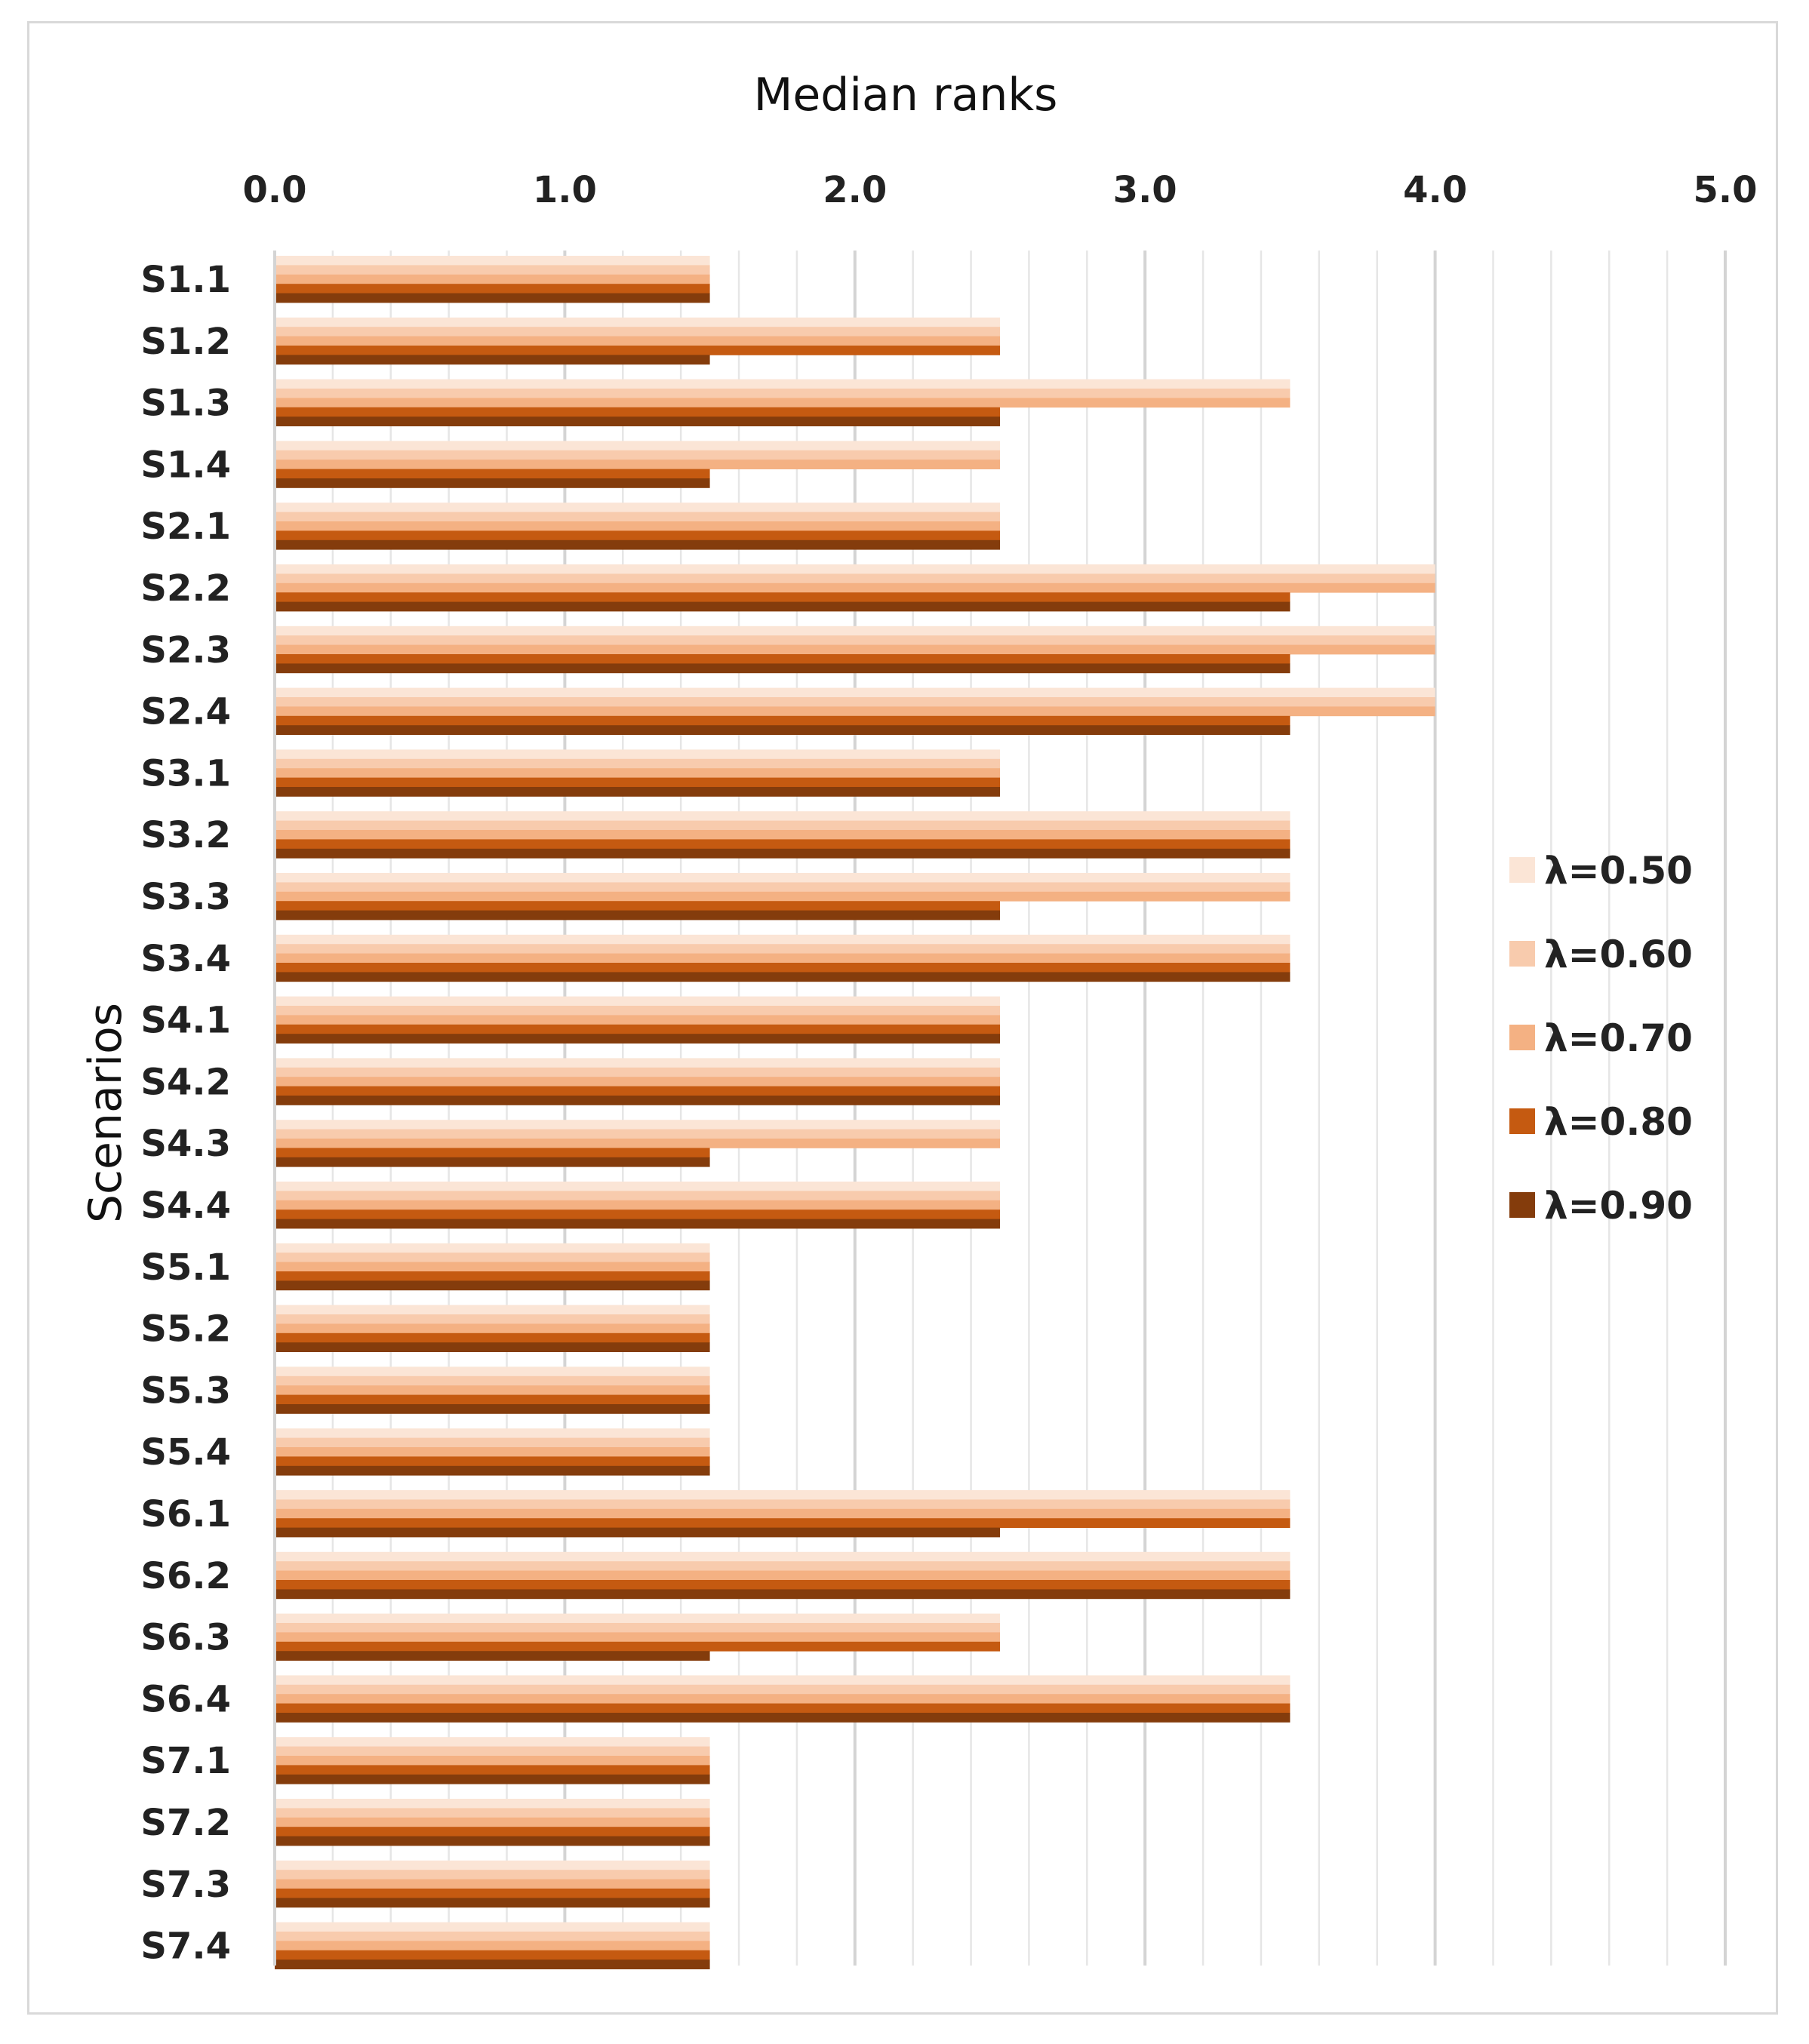 This screenshot has width=1809, height=2044. I want to click on y-axis-title: Scenarios, so click(106, 1113).